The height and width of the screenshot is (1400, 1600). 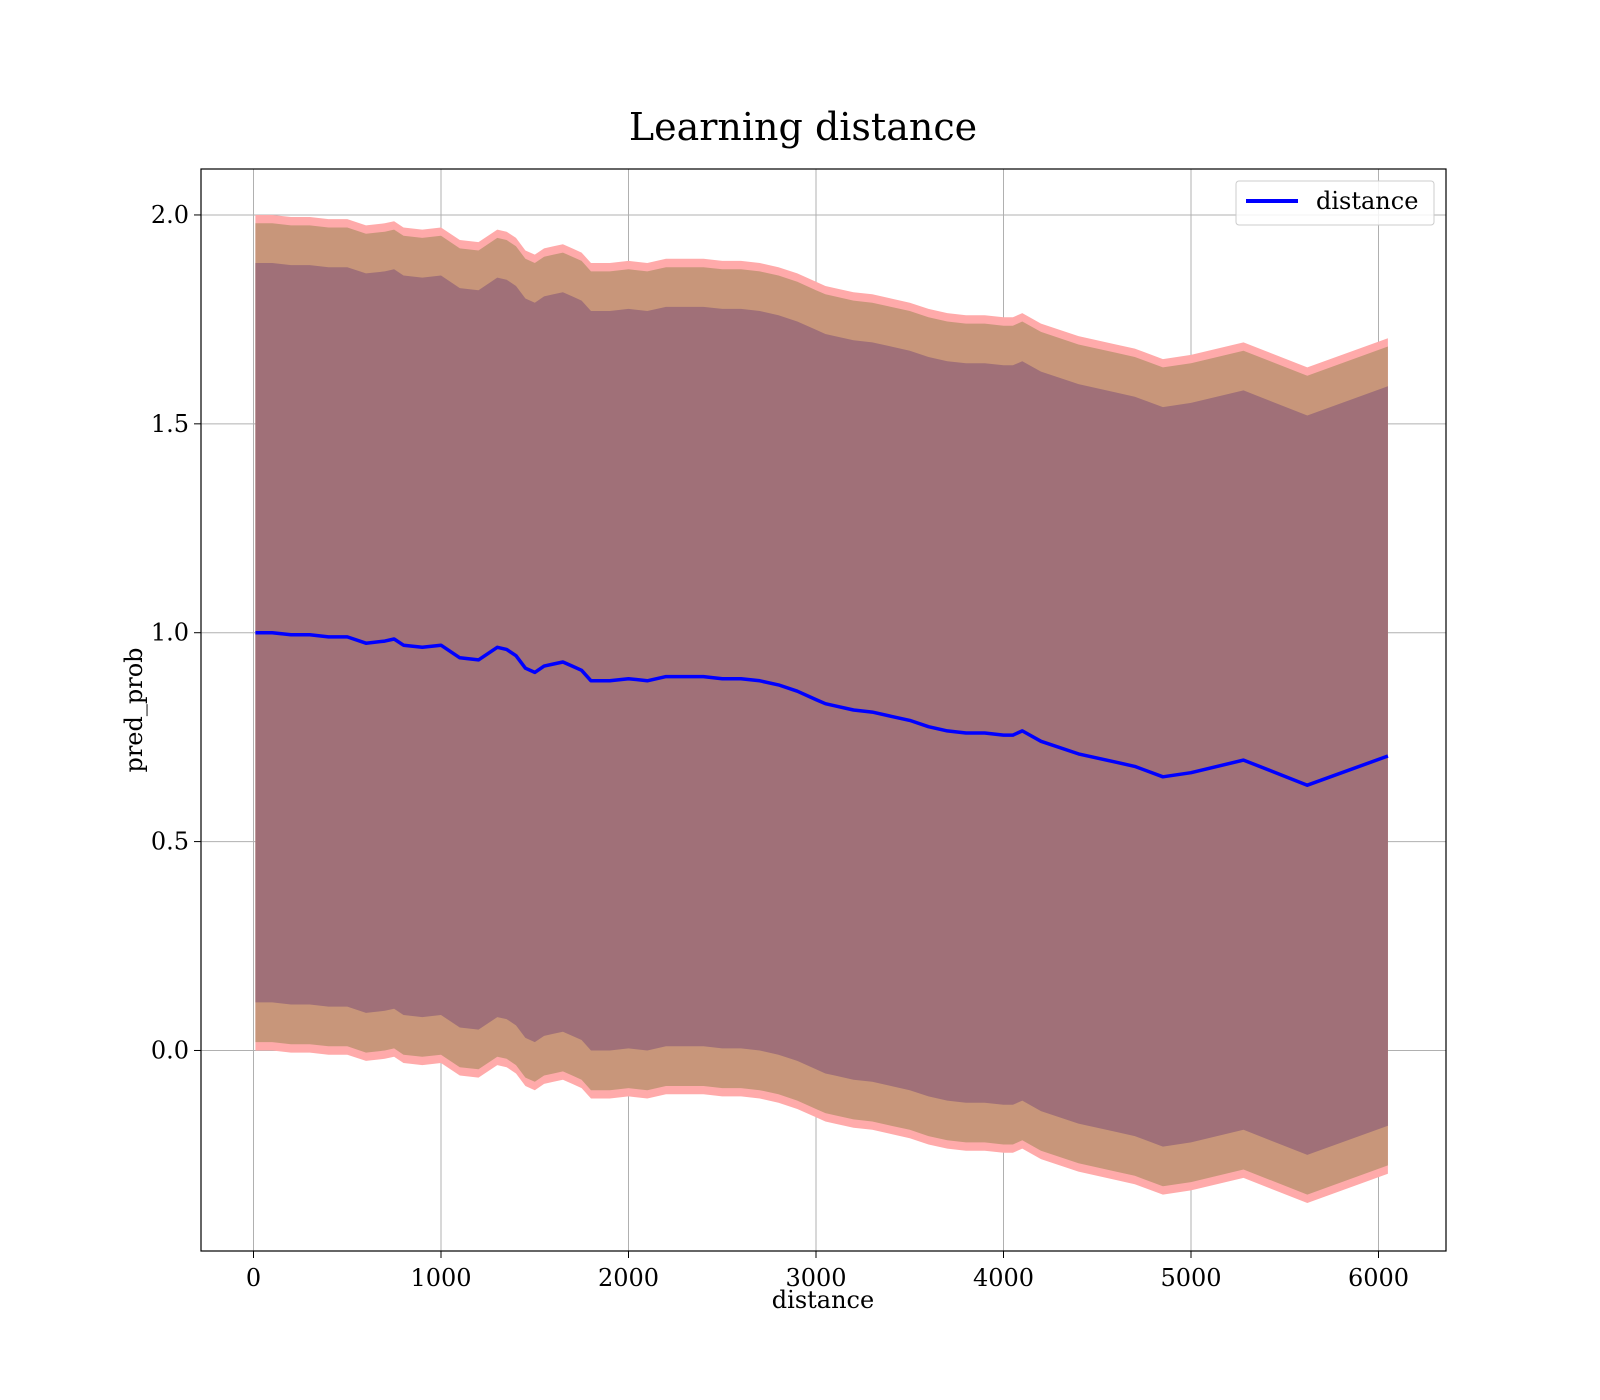 I want to click on x-axis-ticks: 0 1000 2000 3000 4000 5000 6000, so click(x=827, y=1271).